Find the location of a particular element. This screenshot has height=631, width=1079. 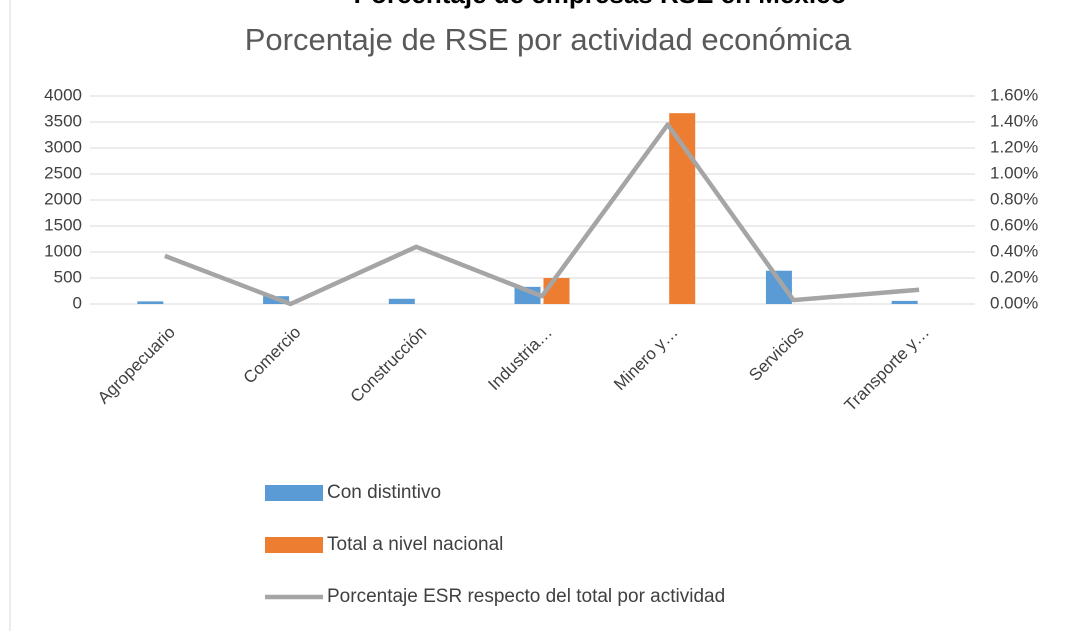

y2-tick-label: 0.40% is located at coordinates (1014, 250).